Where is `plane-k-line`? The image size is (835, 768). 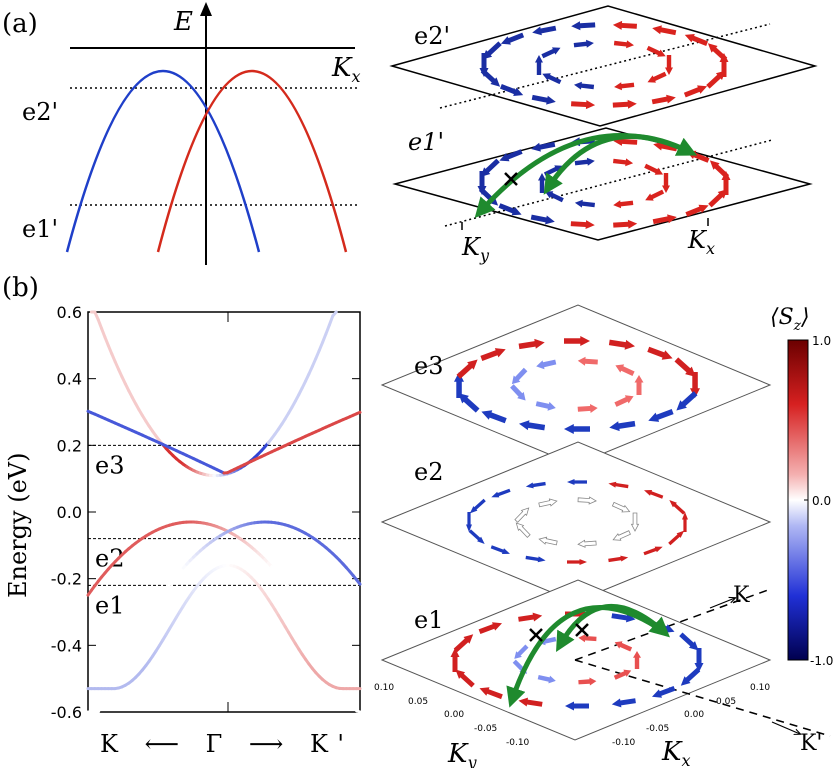
plane-k-line is located at coordinates (605, 66).